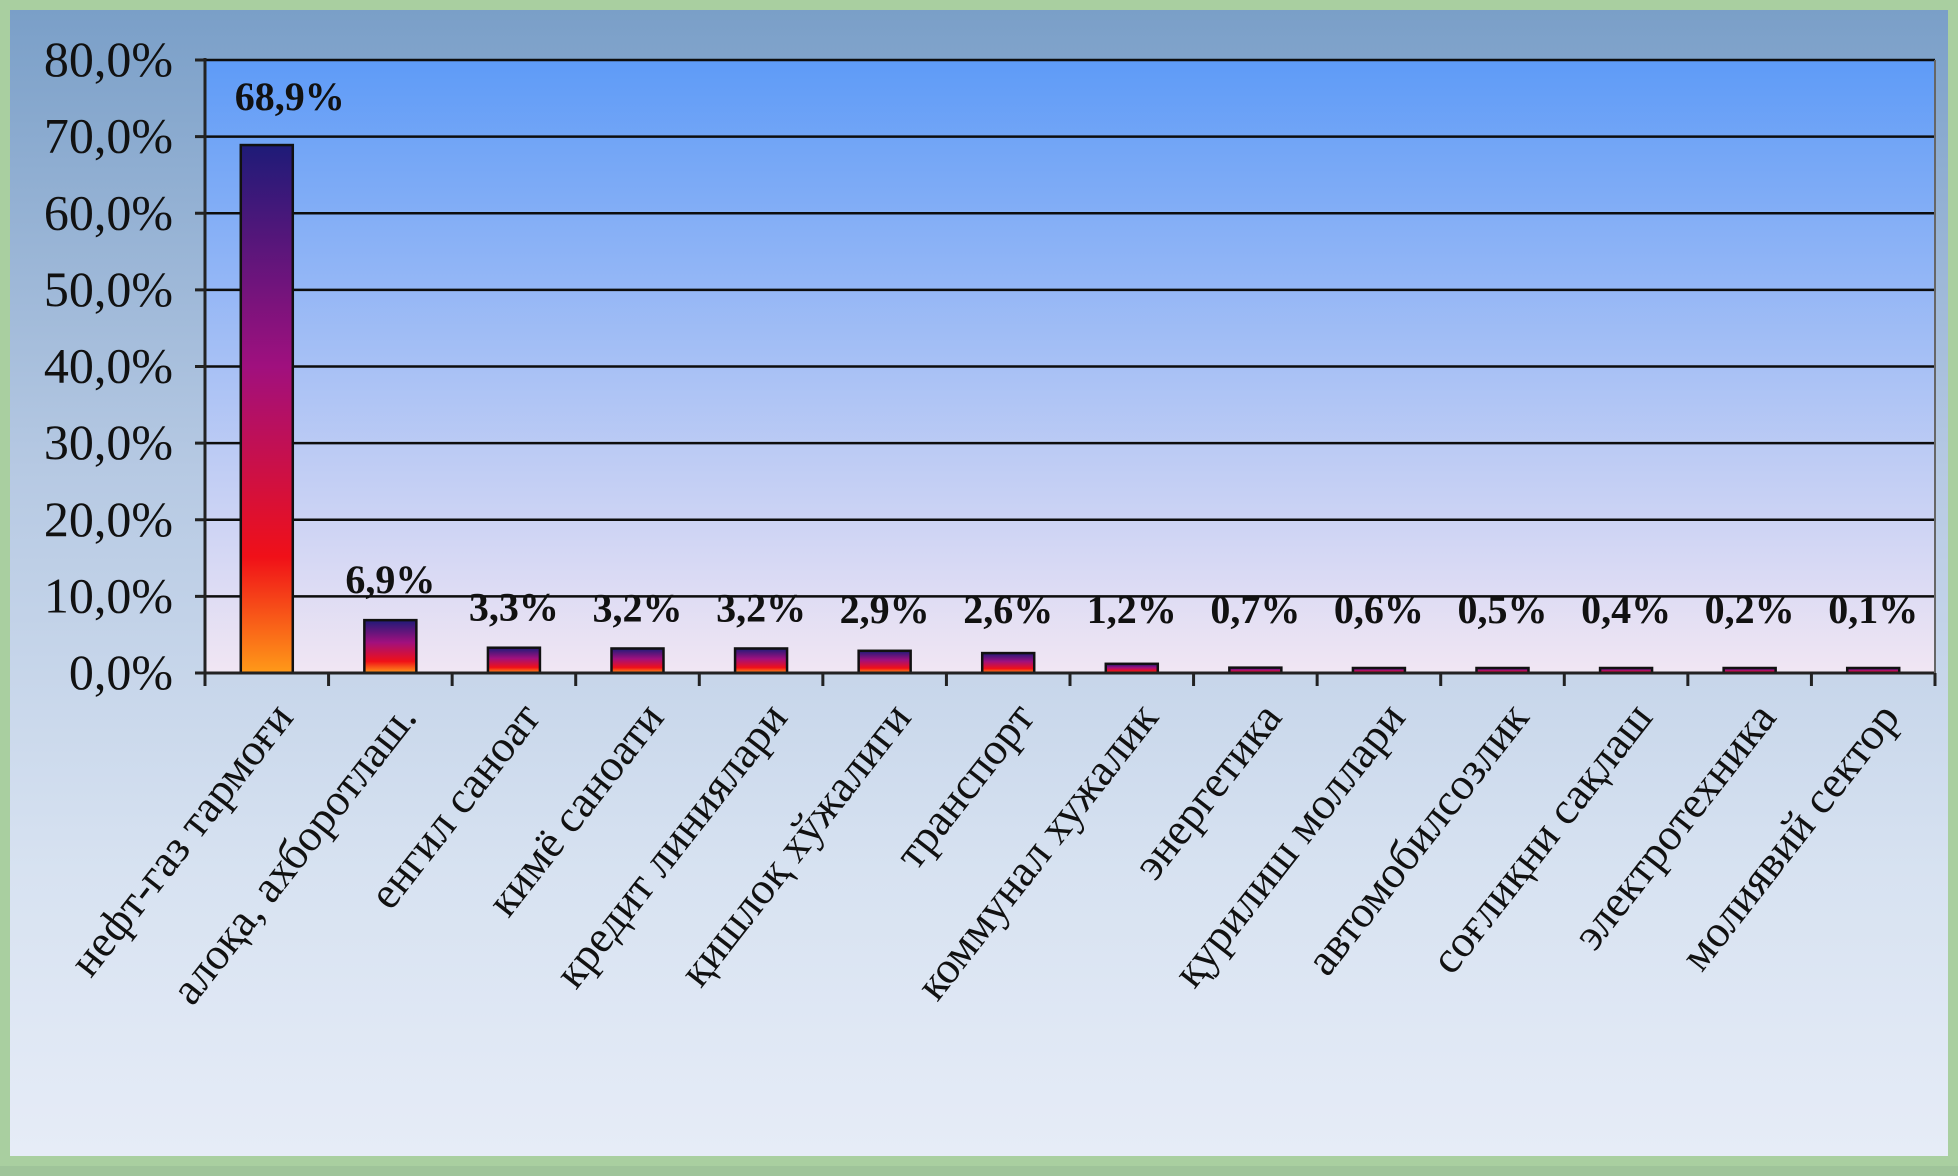 This screenshot has height=1176, width=1958. Describe the element at coordinates (1750, 609) in the screenshot. I see `data-label: 0,2%` at that location.